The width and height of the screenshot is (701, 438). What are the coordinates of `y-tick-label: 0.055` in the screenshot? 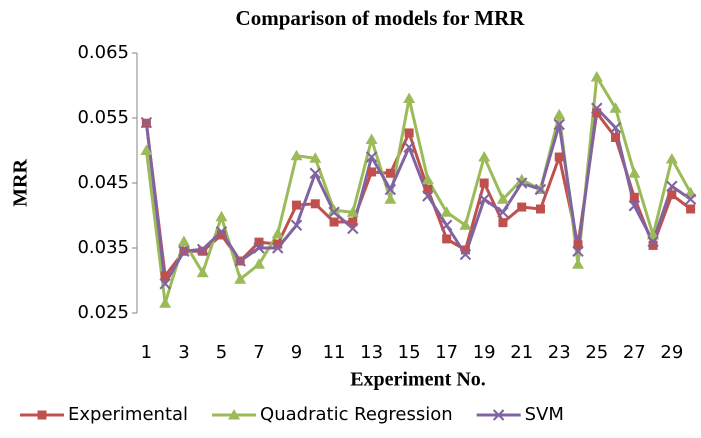 It's located at (103, 117).